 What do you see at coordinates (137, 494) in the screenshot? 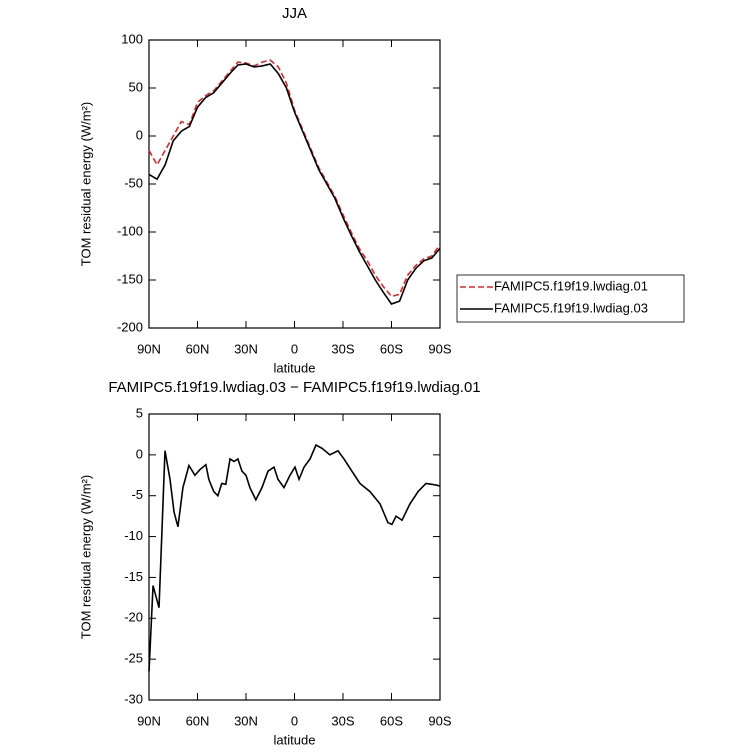
I see `y-tick-label: -5` at bounding box center [137, 494].